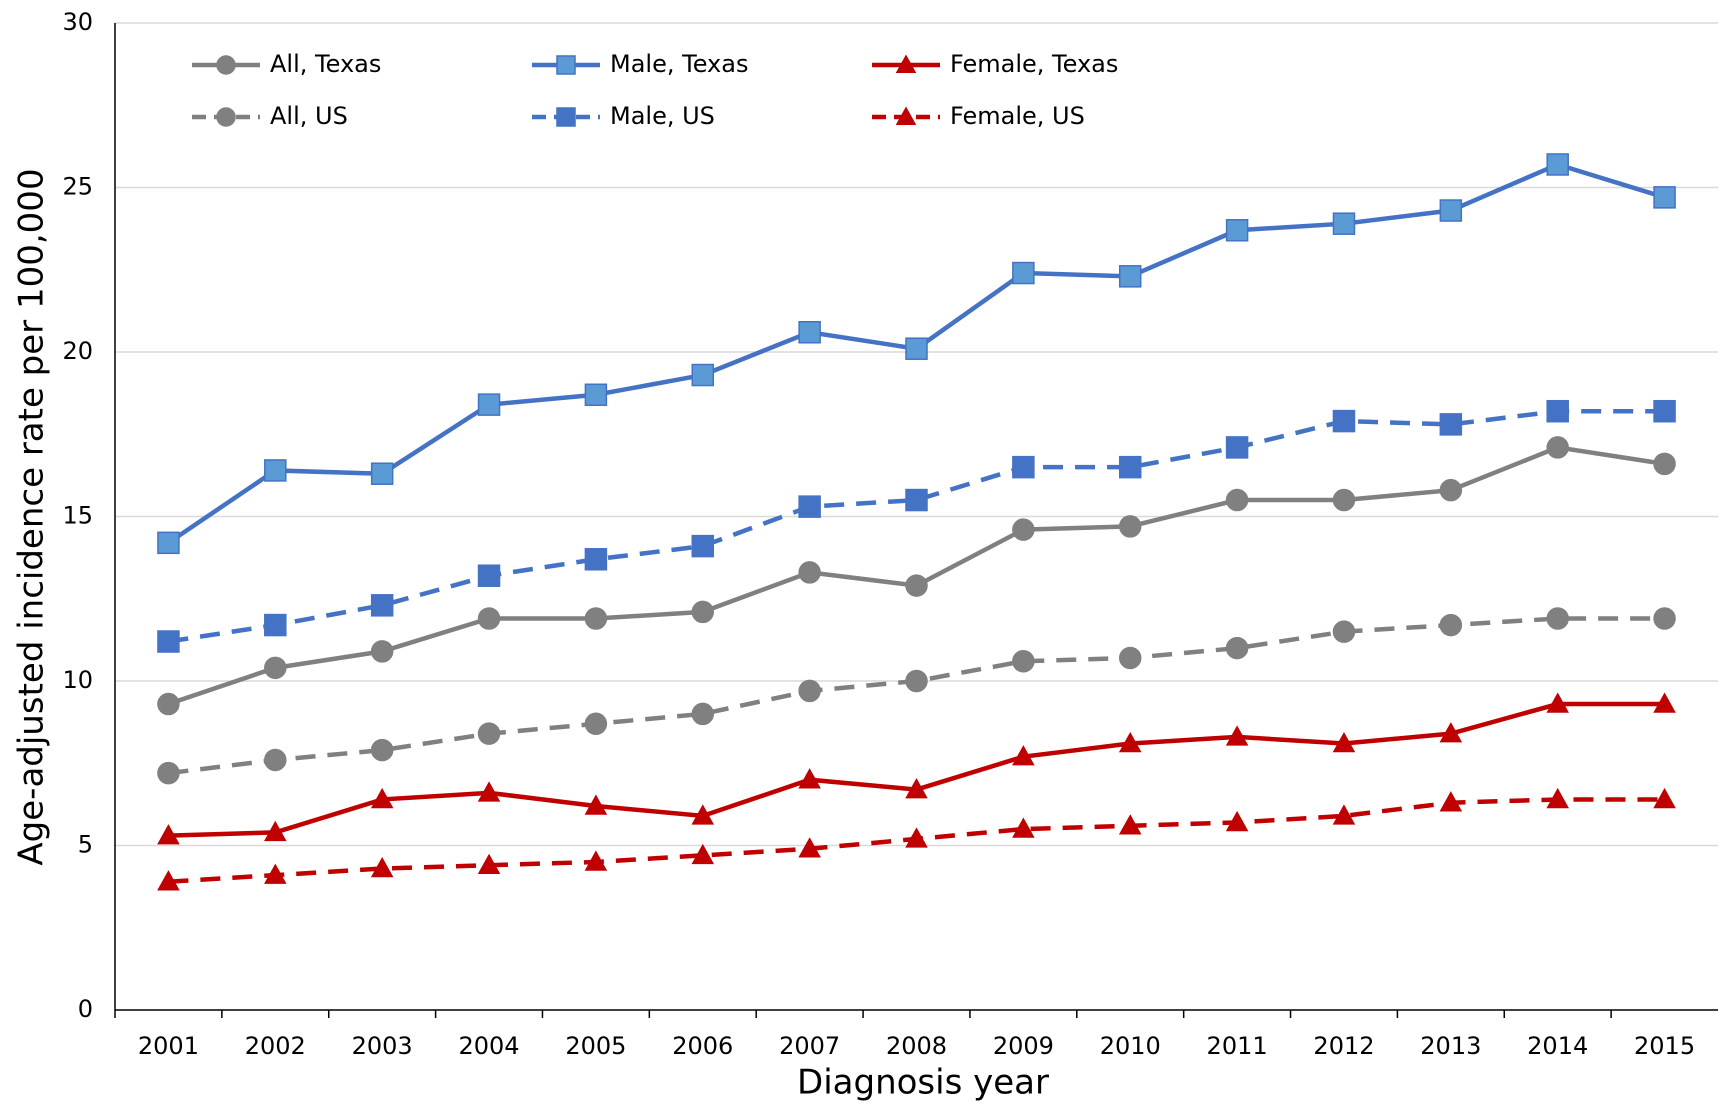  I want to click on x-tick-label: 2013, so click(1450, 1046).